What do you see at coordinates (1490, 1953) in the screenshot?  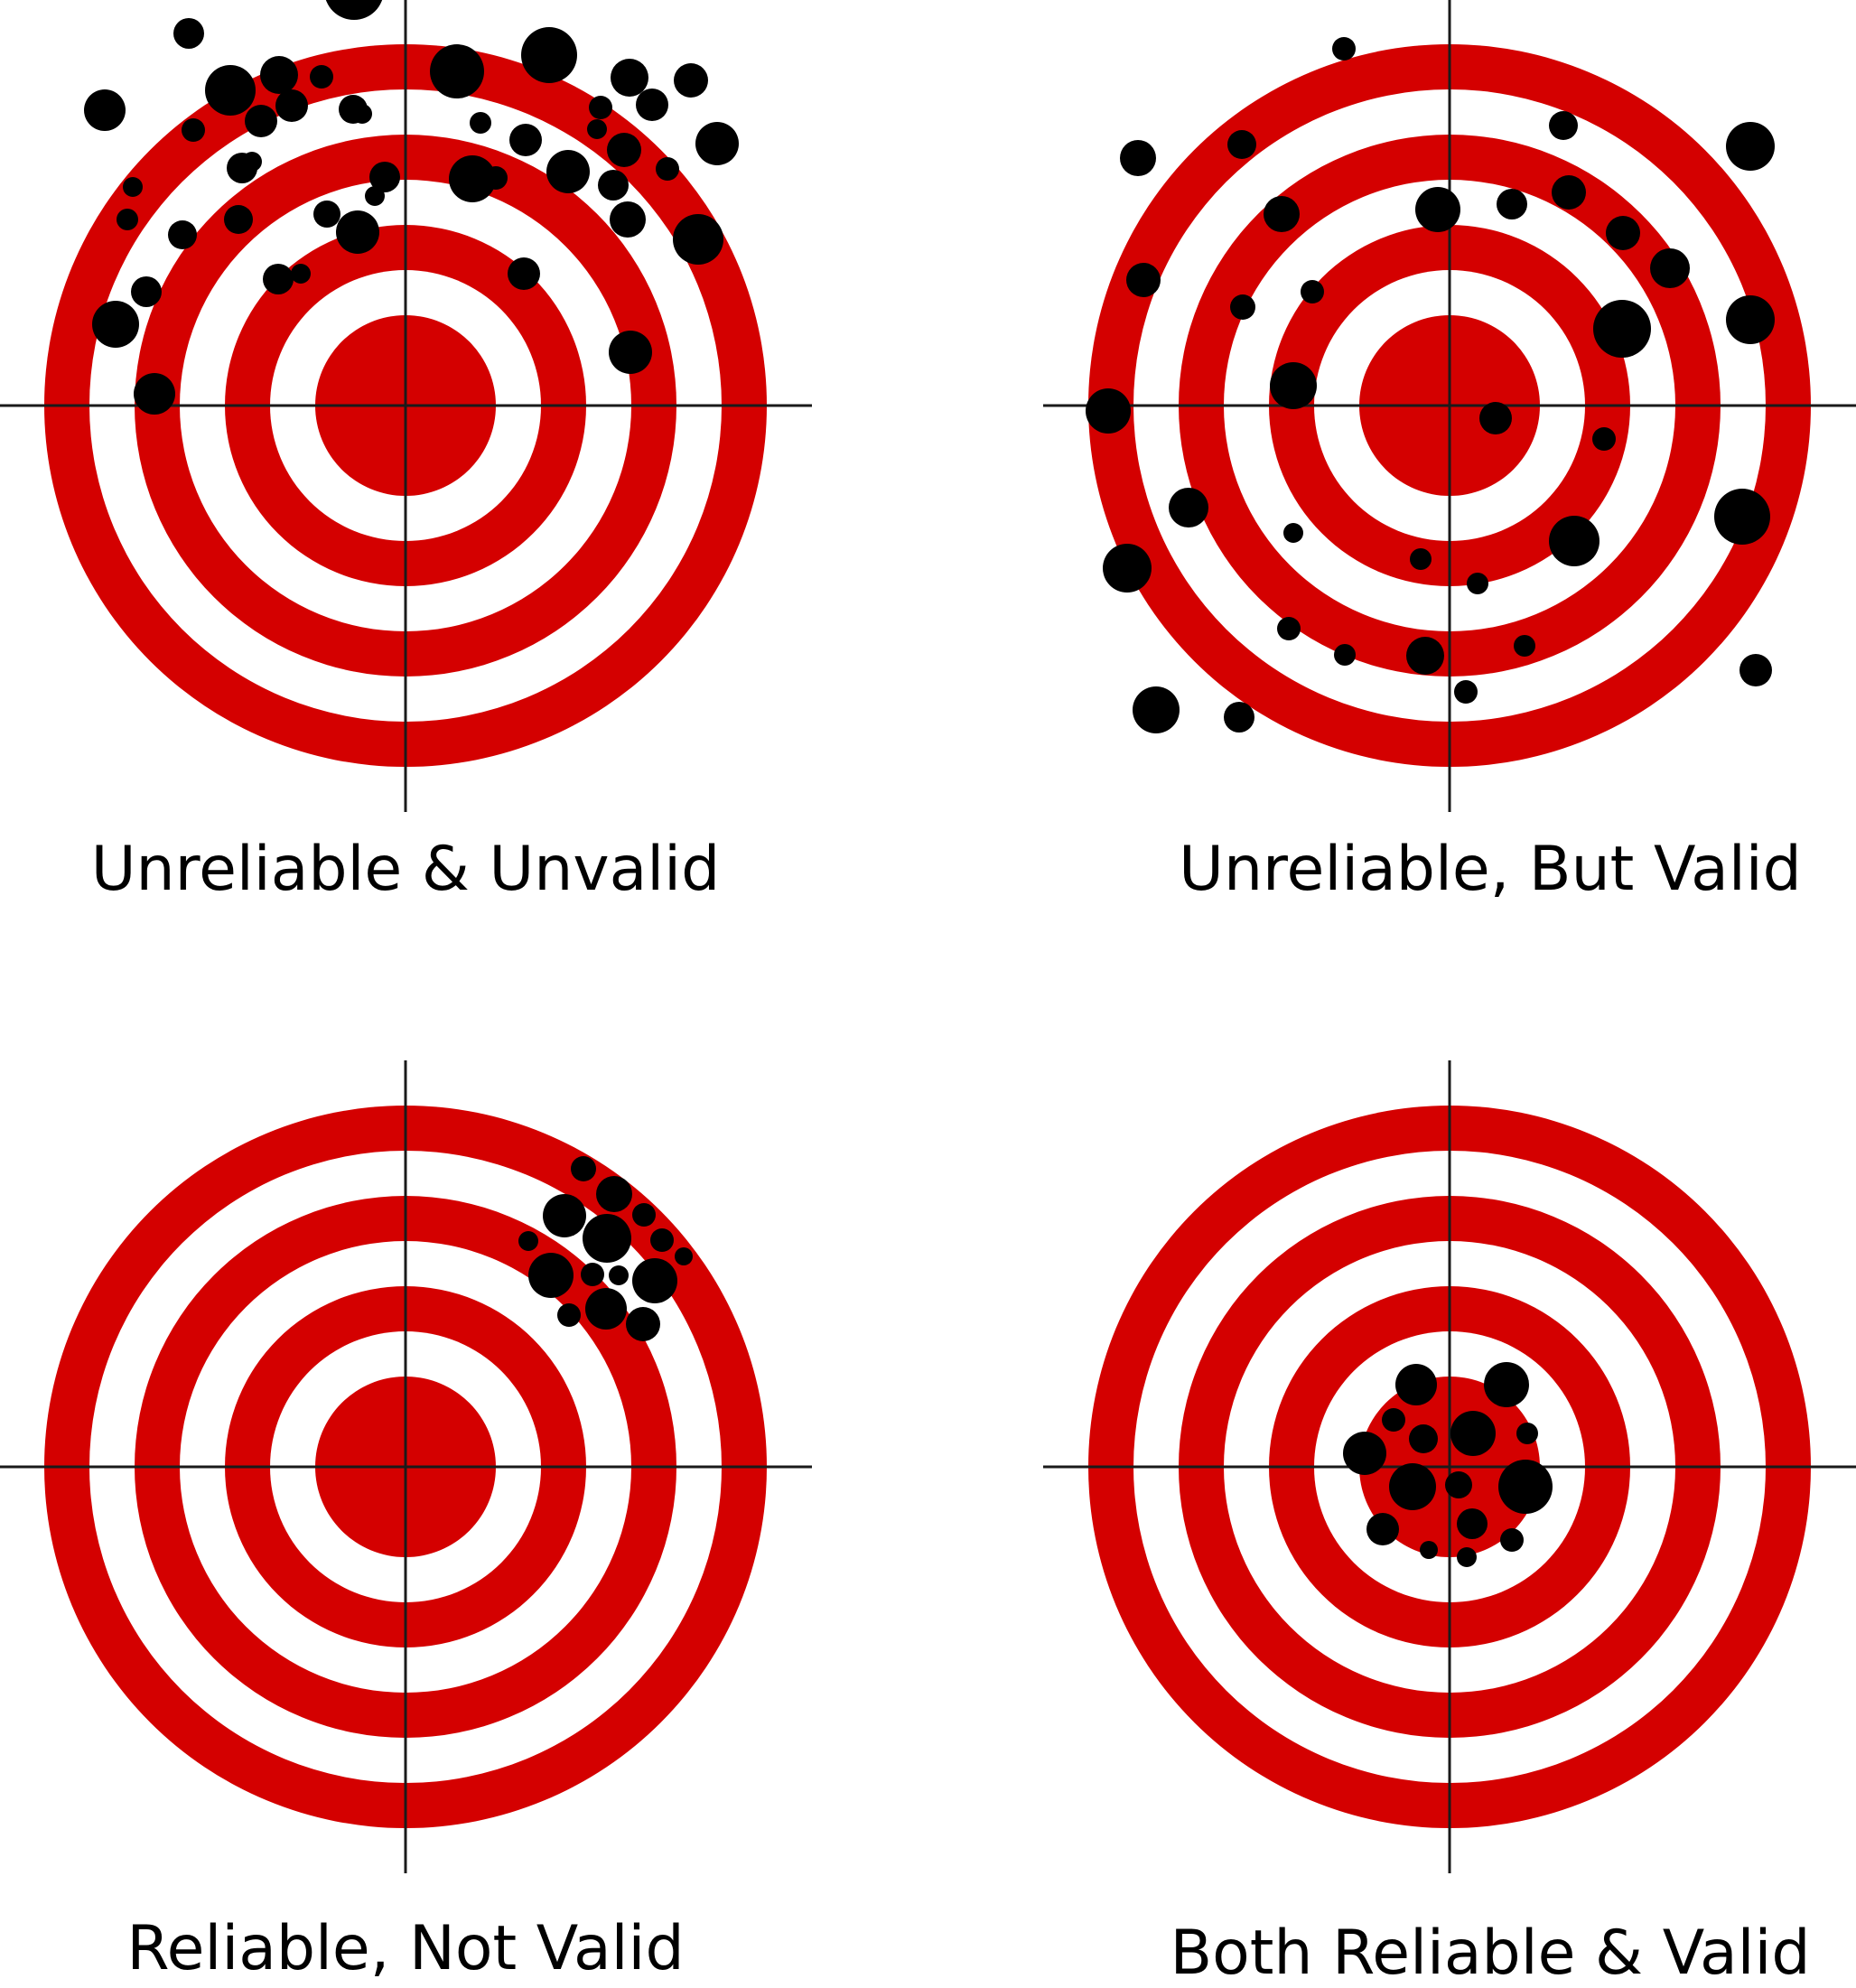 I see `target-caption: Both Reliable & Valid` at bounding box center [1490, 1953].